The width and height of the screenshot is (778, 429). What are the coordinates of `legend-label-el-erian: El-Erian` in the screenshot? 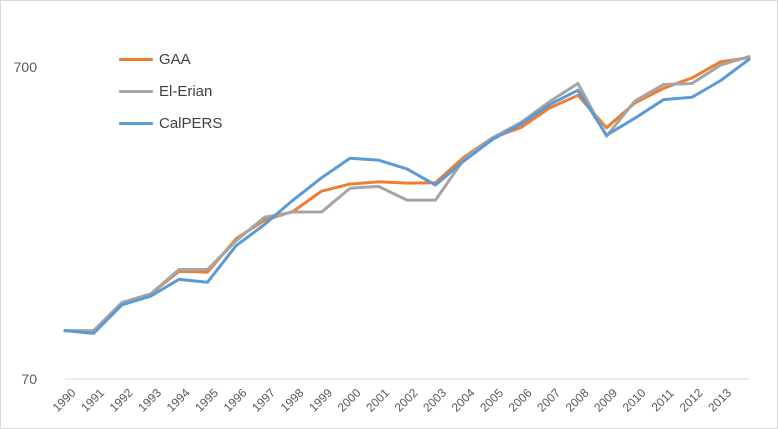 It's located at (186, 91).